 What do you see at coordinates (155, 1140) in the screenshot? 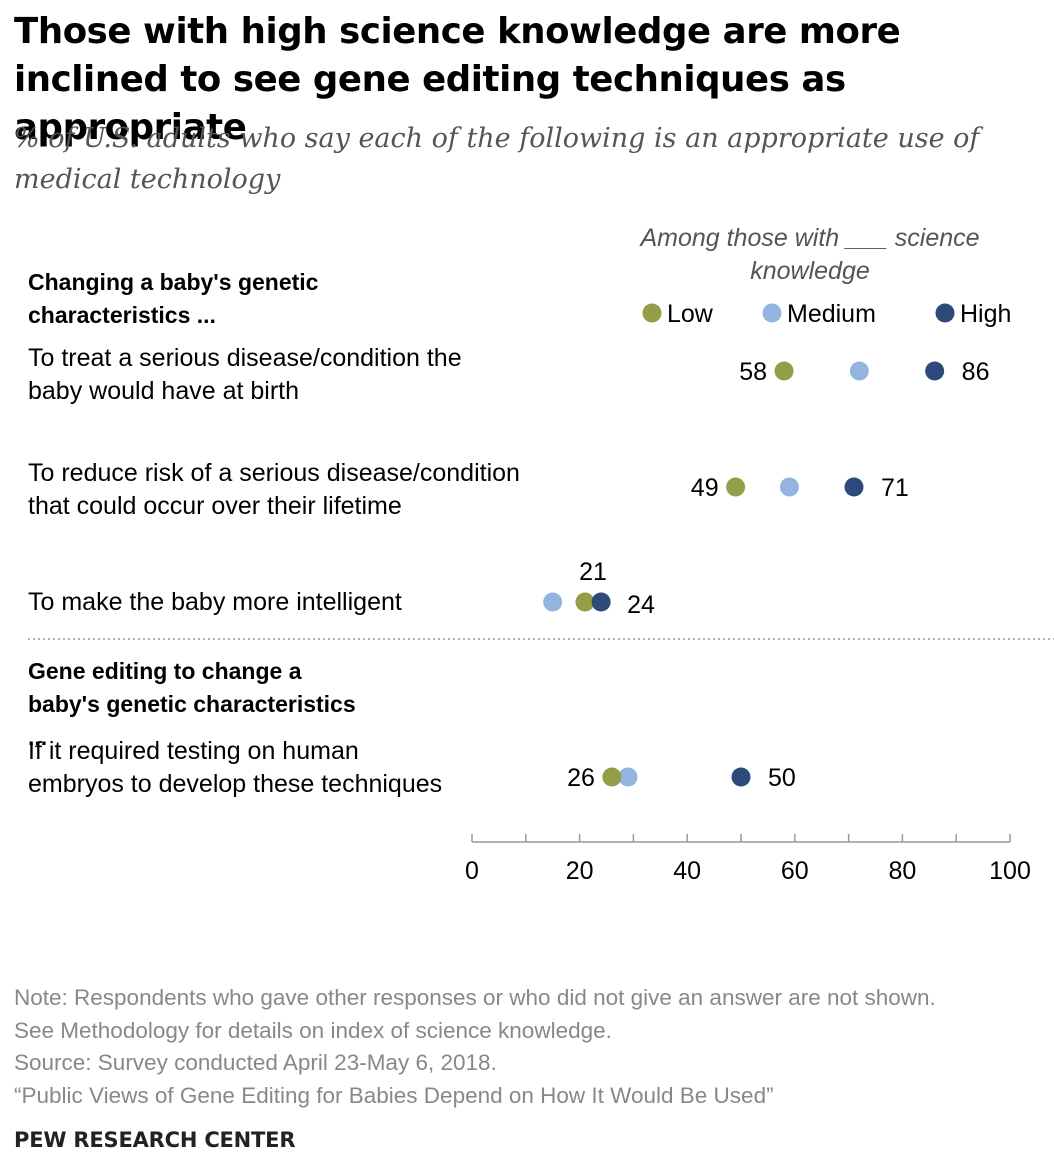
I see `brand-logo-text: PEW RESEARCH CENTER` at bounding box center [155, 1140].